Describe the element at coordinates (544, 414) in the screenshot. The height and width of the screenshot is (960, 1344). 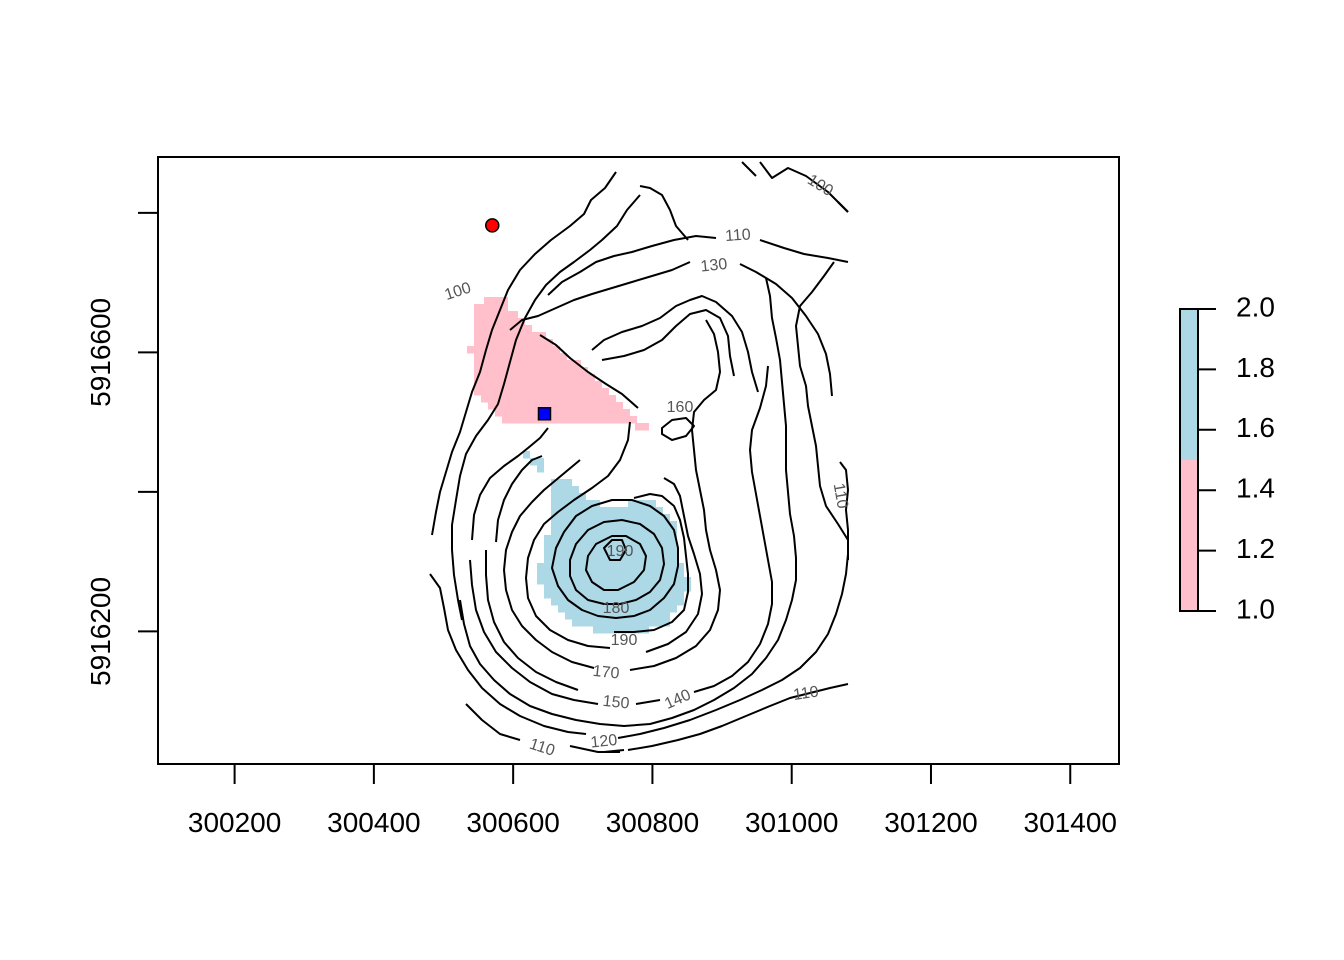
I see `point-marker-square` at that location.